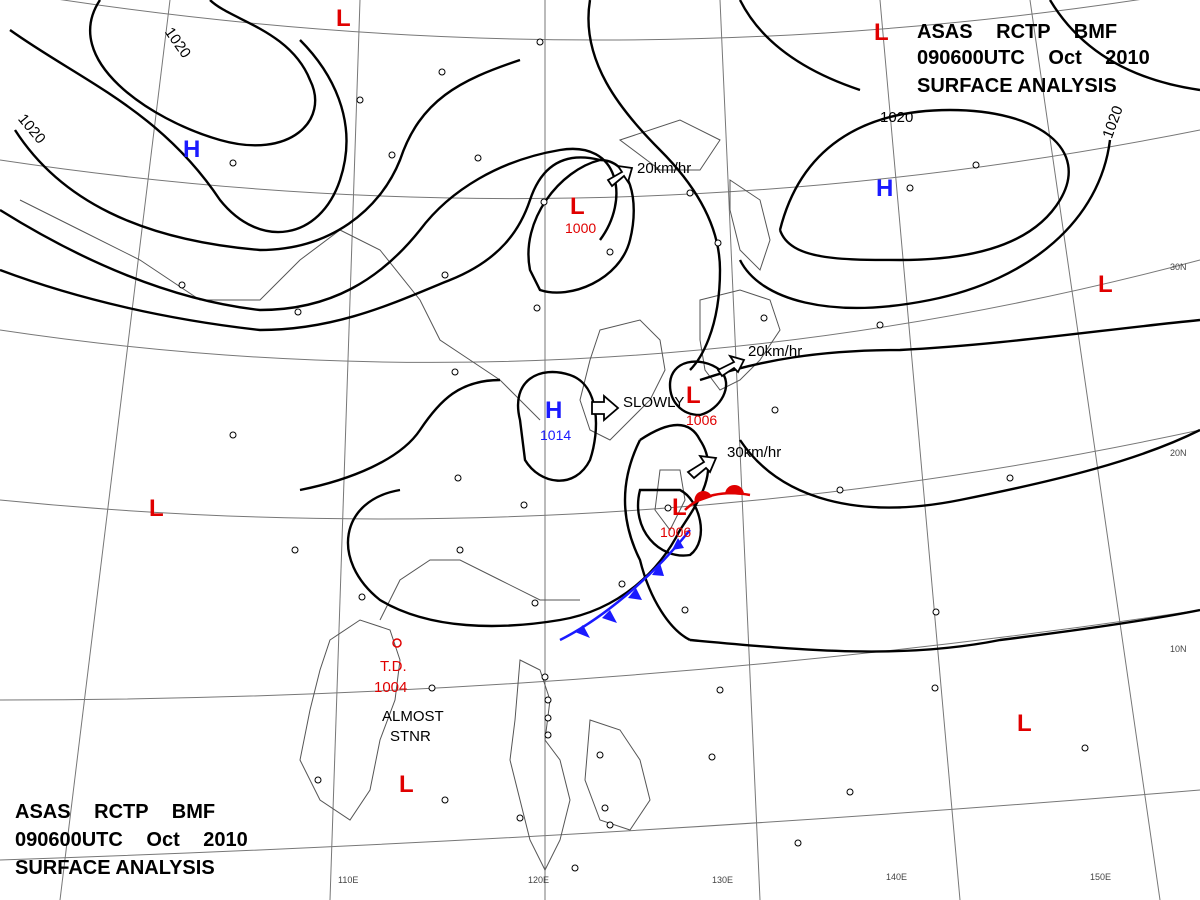  Describe the element at coordinates (348, 880) in the screenshot. I see `longitude-label: 110E` at that location.